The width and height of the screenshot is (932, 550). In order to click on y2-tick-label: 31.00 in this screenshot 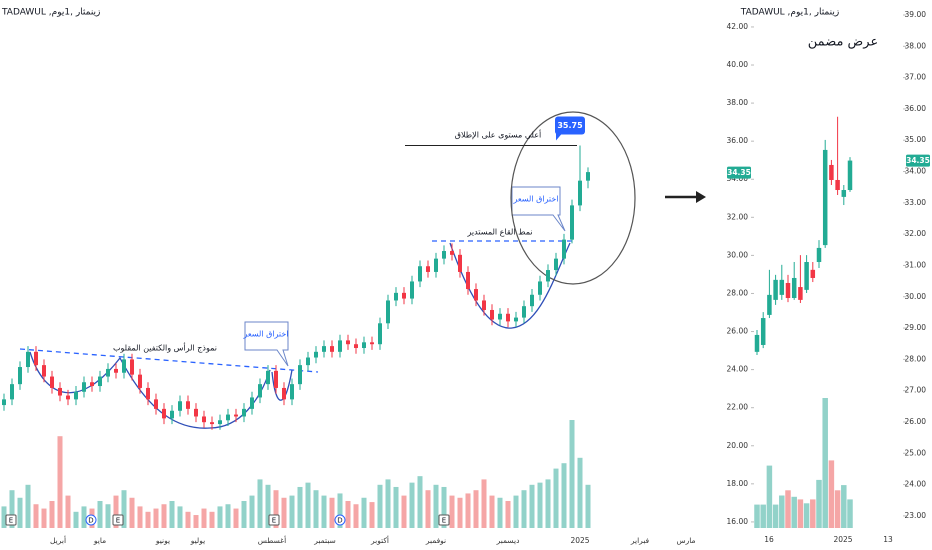, I will do `click(916, 264)`.